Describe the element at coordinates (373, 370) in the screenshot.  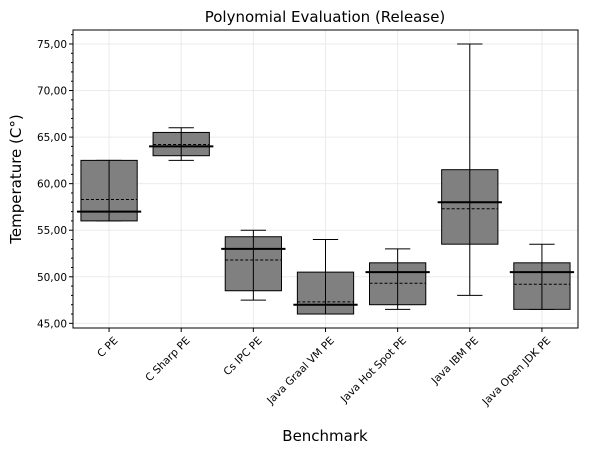
I see `x-tick-label: Java Hot Spot PE` at that location.